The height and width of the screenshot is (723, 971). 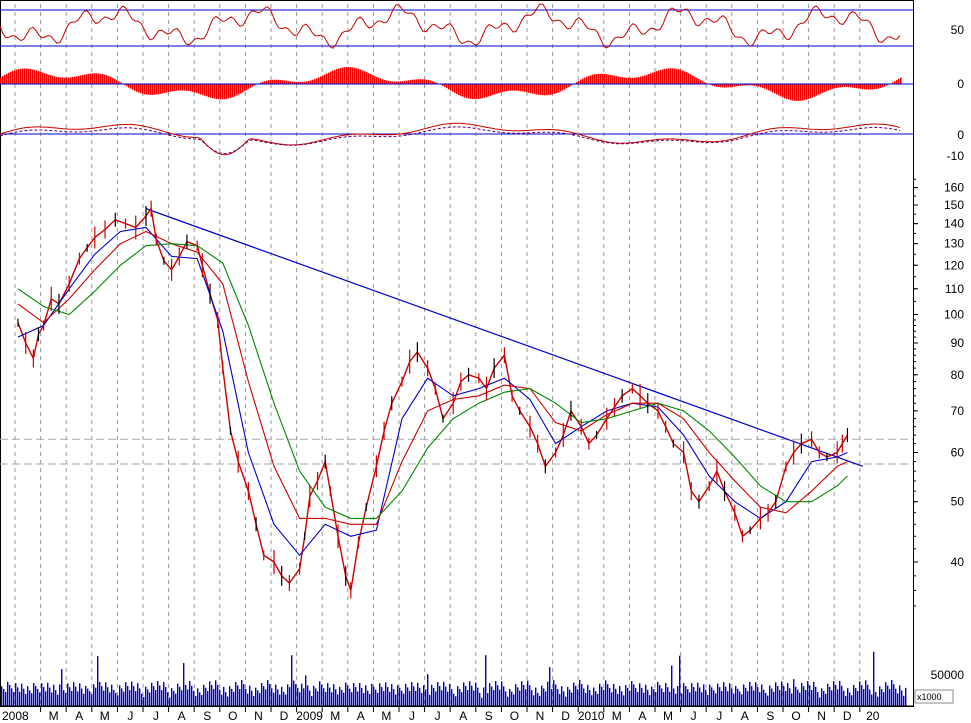 I want to click on rsi-tick-label: 50, so click(x=958, y=30).